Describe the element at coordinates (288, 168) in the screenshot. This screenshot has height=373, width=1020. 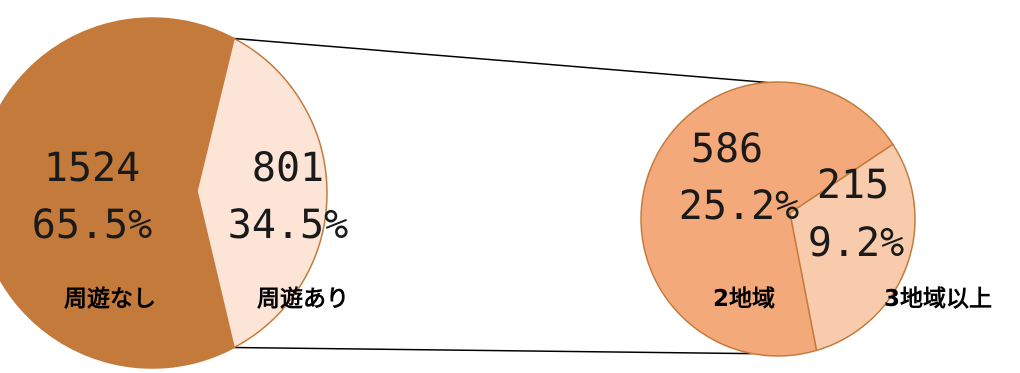
I see `data-label-value-with-tour: 801` at that location.